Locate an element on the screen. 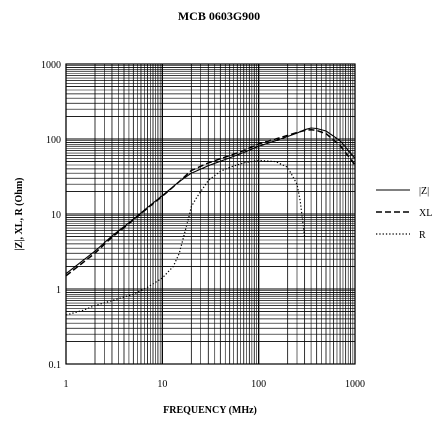 This screenshot has width=438, height=425. legend-label: R is located at coordinates (422, 235).